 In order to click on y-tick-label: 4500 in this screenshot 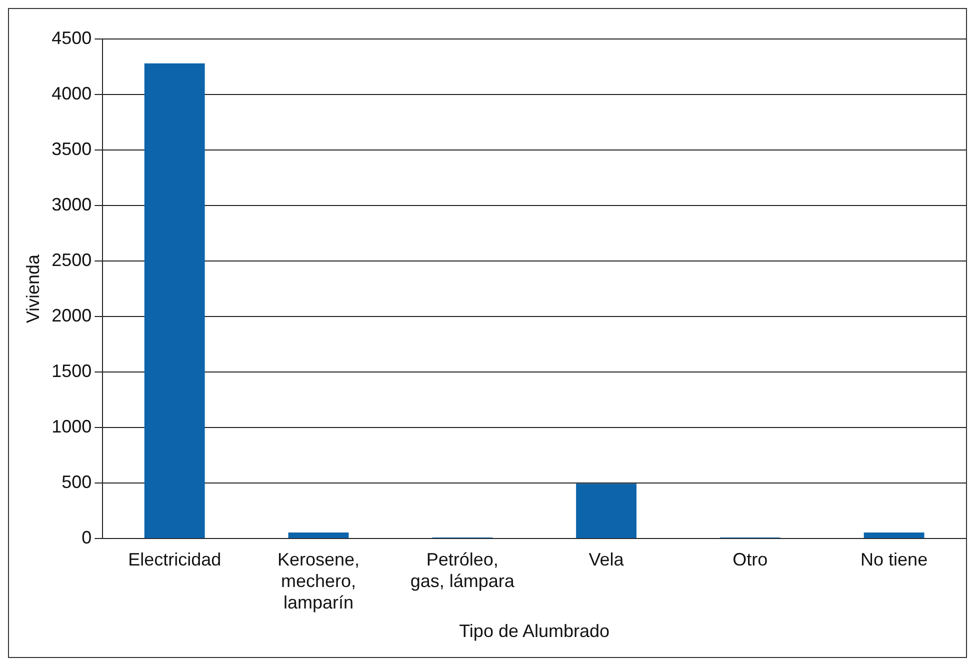, I will do `click(72, 38)`.